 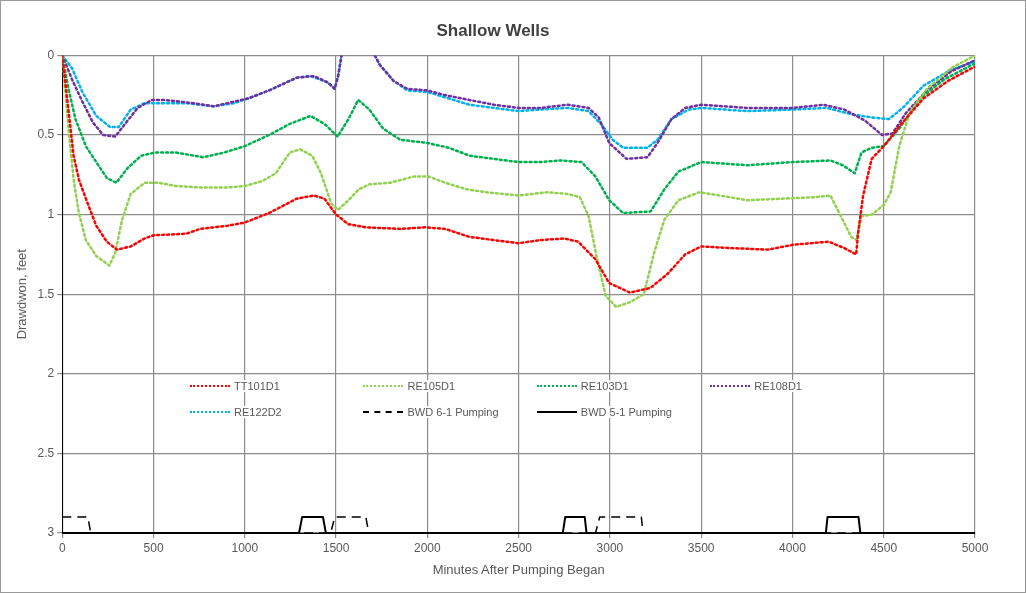 I want to click on x-tick-label: 4000, so click(x=793, y=547).